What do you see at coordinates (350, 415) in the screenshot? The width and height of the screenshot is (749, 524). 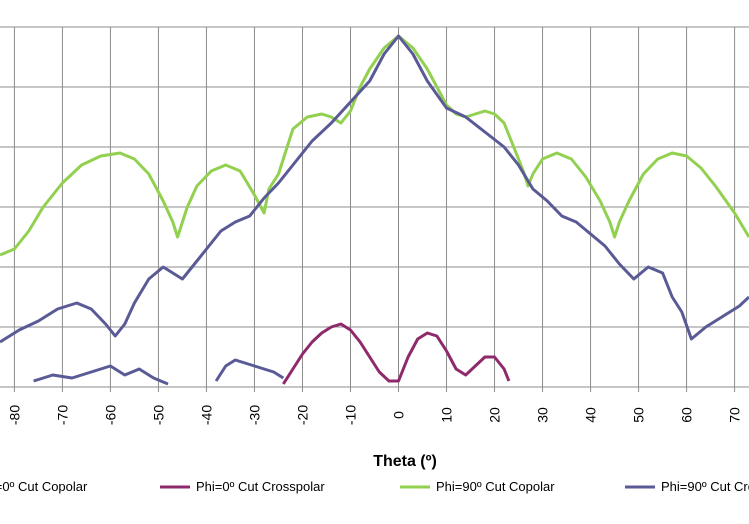 I see `x-tick-label: -10` at bounding box center [350, 415].